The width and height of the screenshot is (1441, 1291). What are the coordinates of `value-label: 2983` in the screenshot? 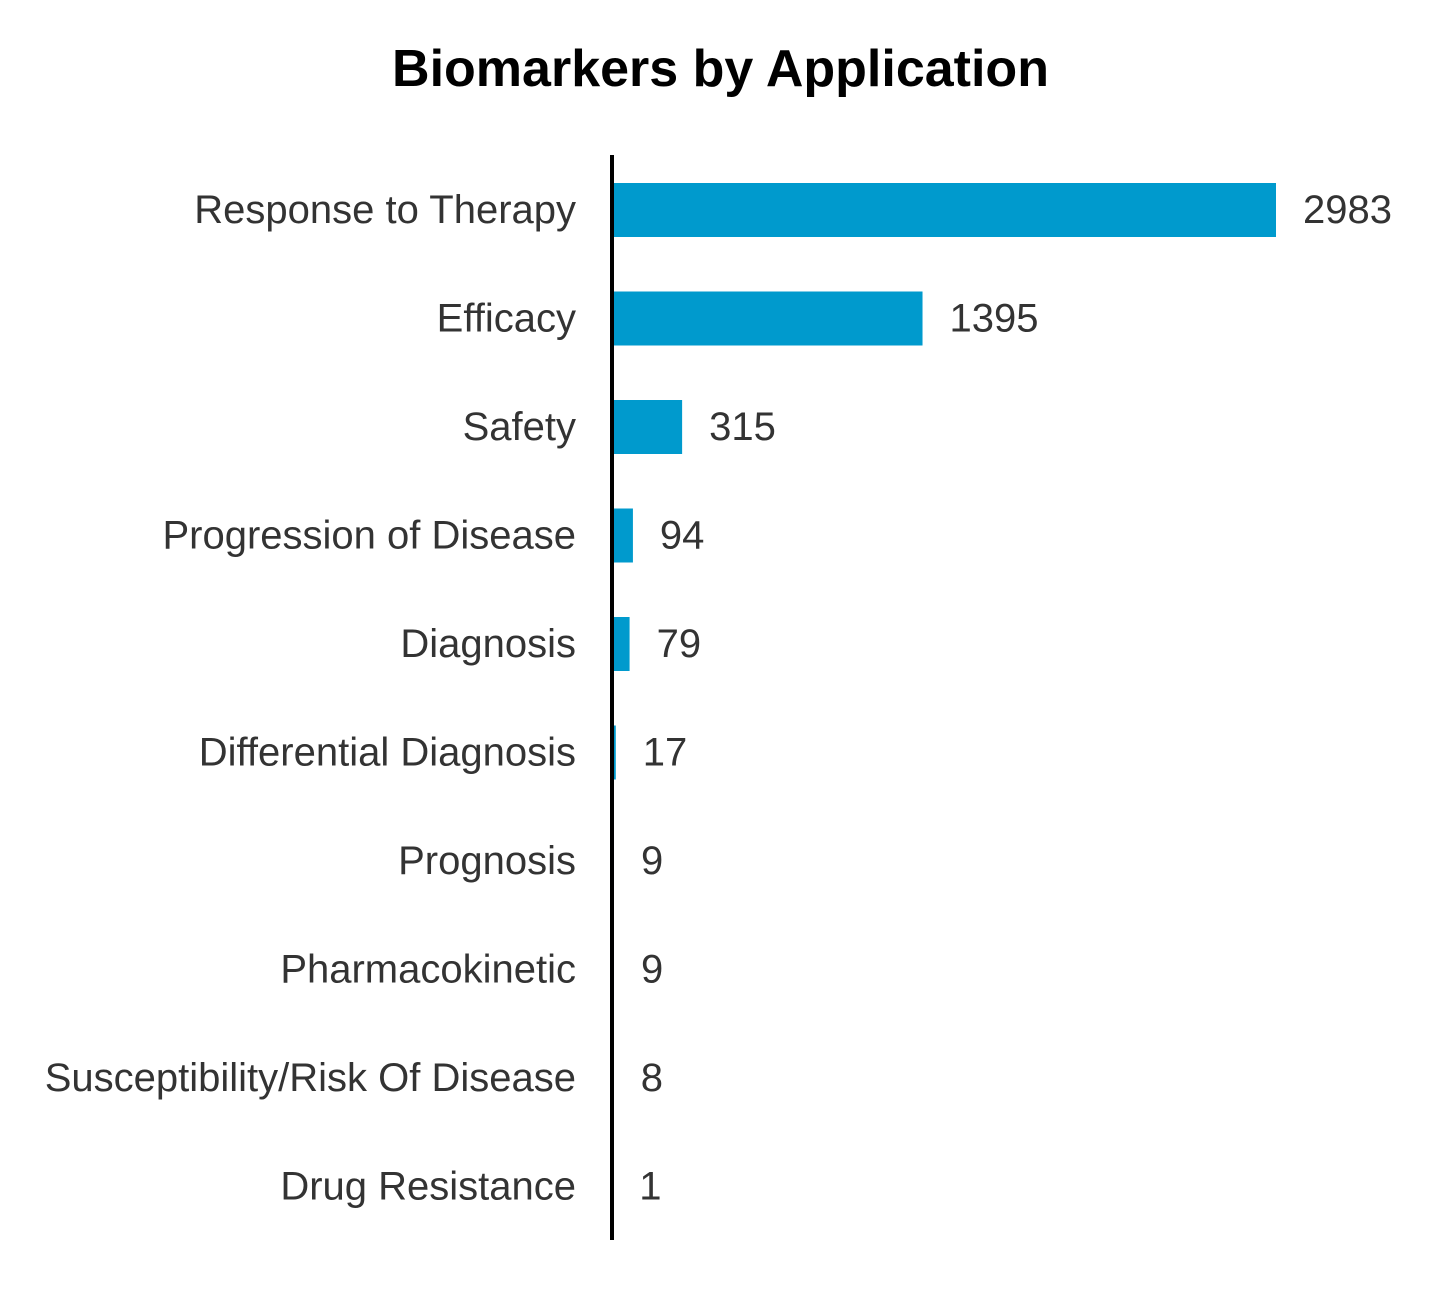 It's located at (1347, 210).